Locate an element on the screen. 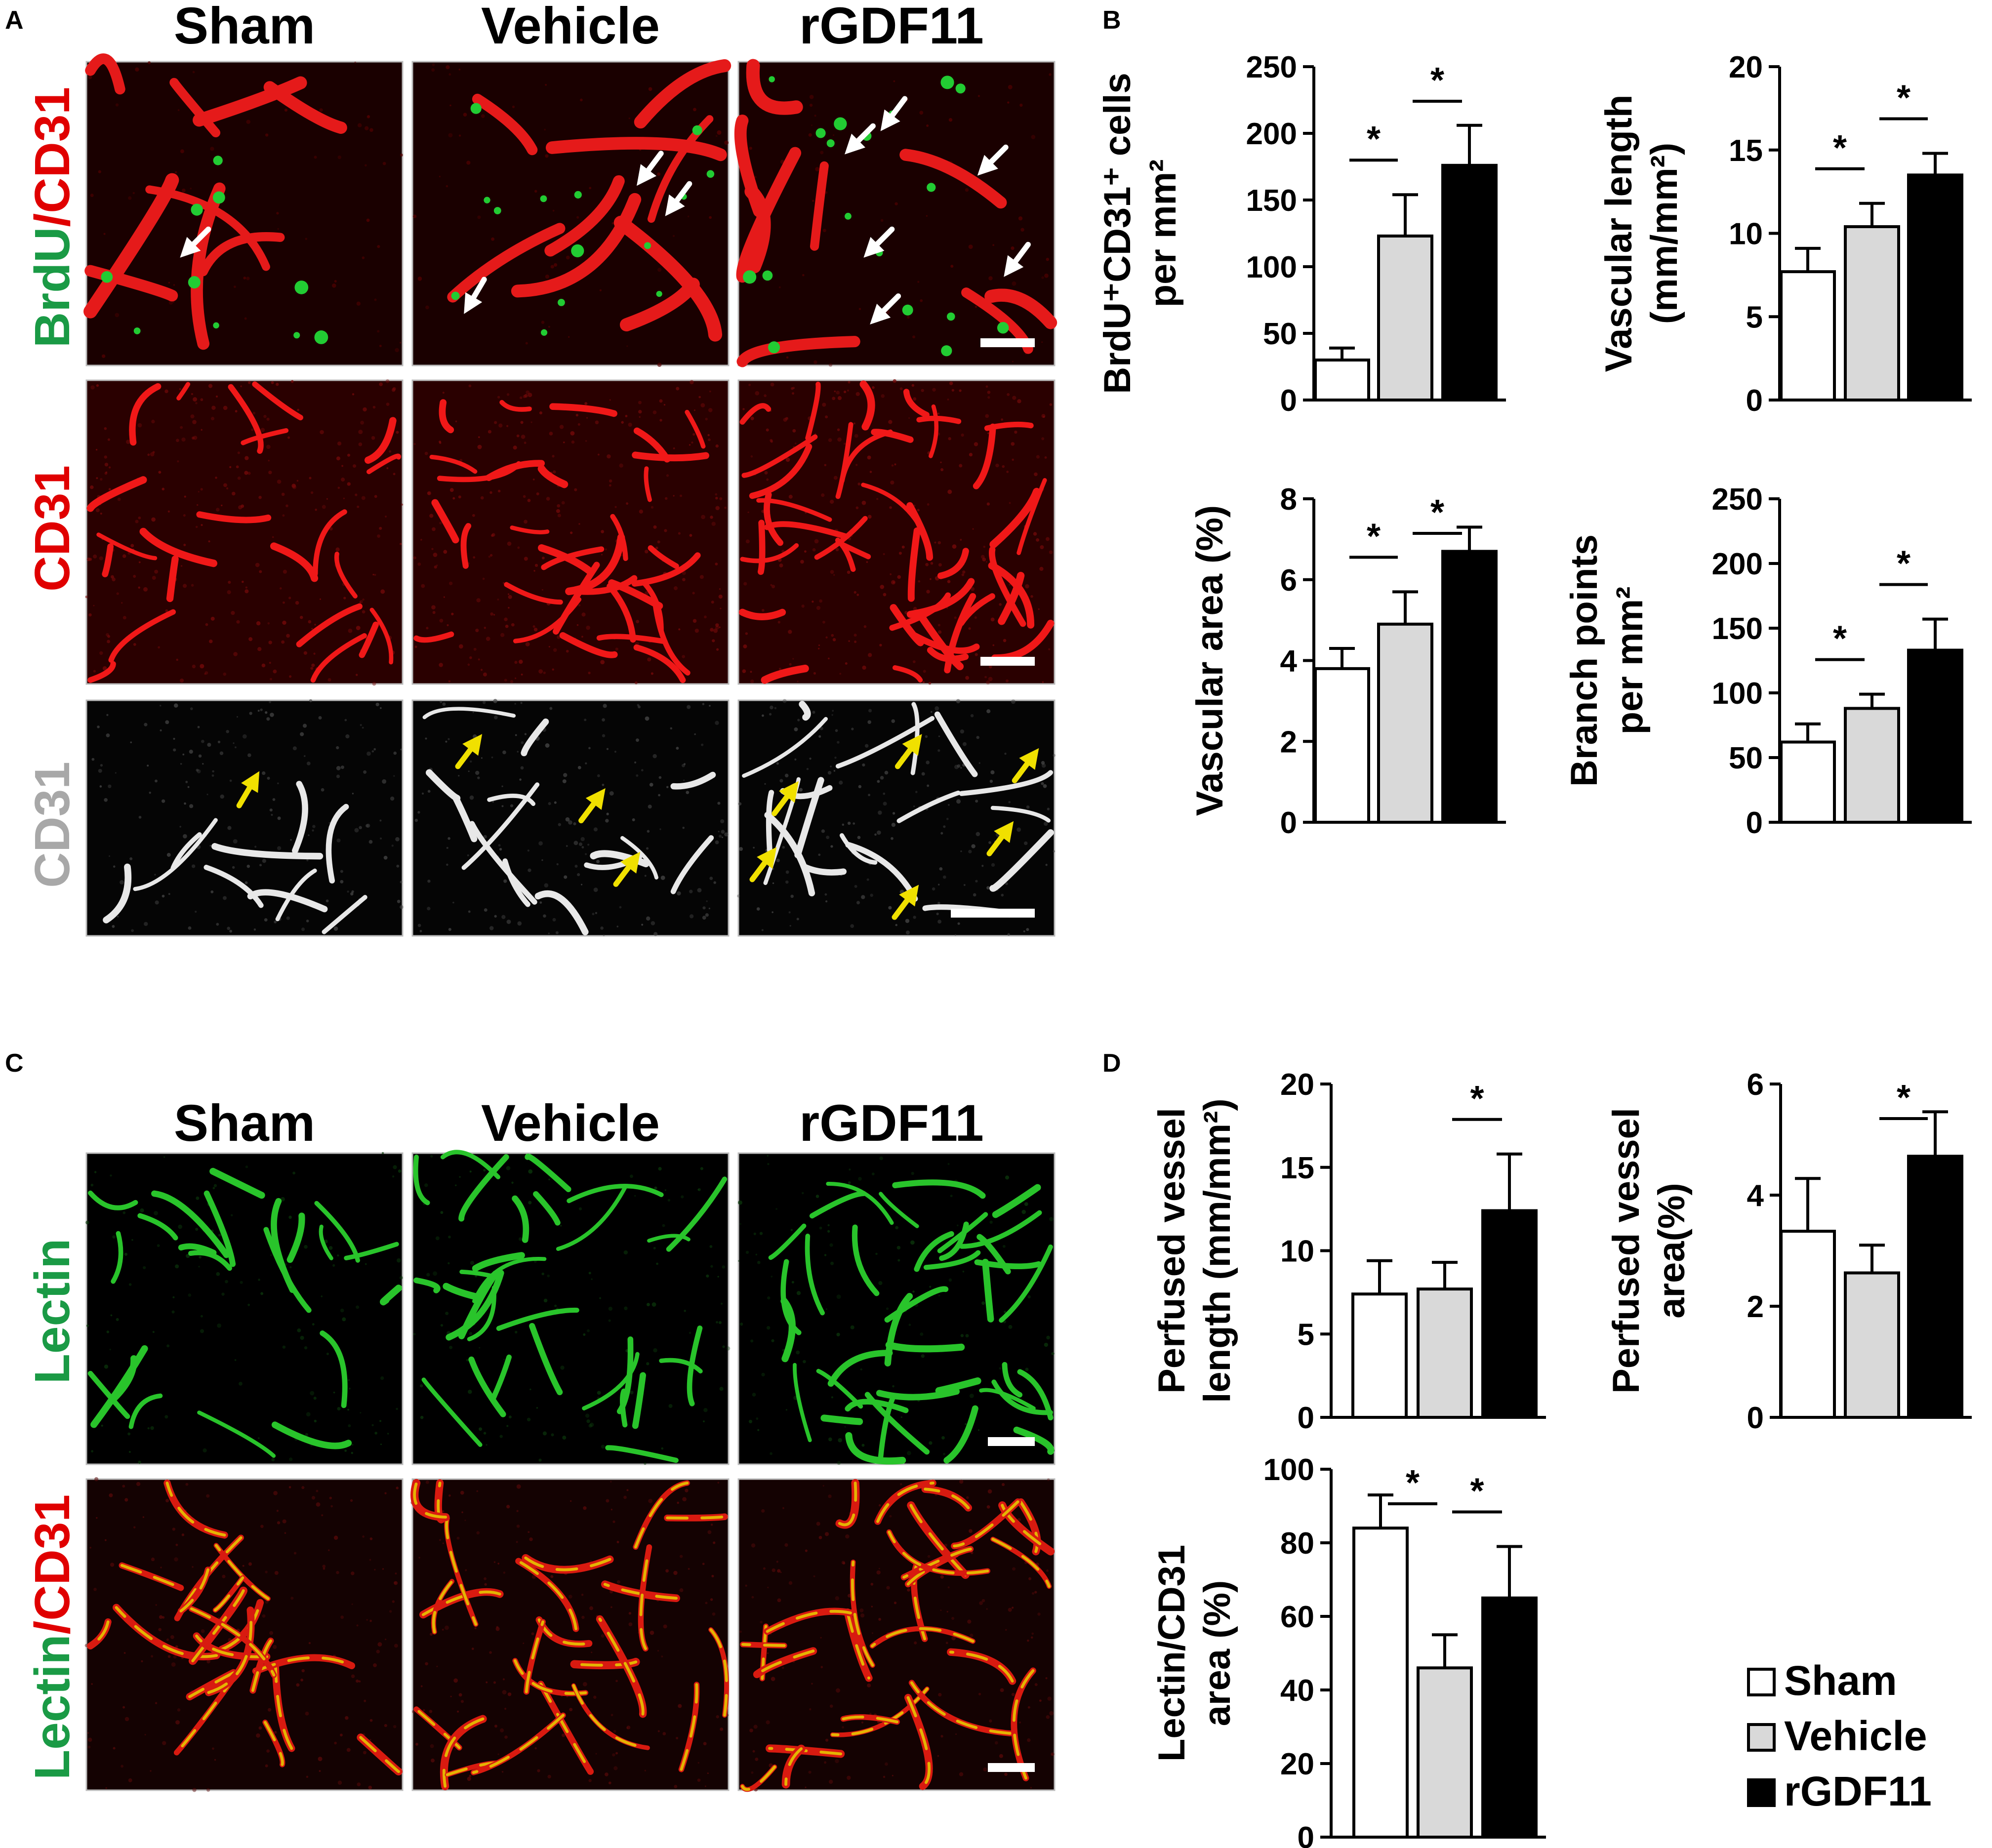 Image resolution: width=1992 pixels, height=1848 pixels. y-tick-label: 40 is located at coordinates (1297, 1691).